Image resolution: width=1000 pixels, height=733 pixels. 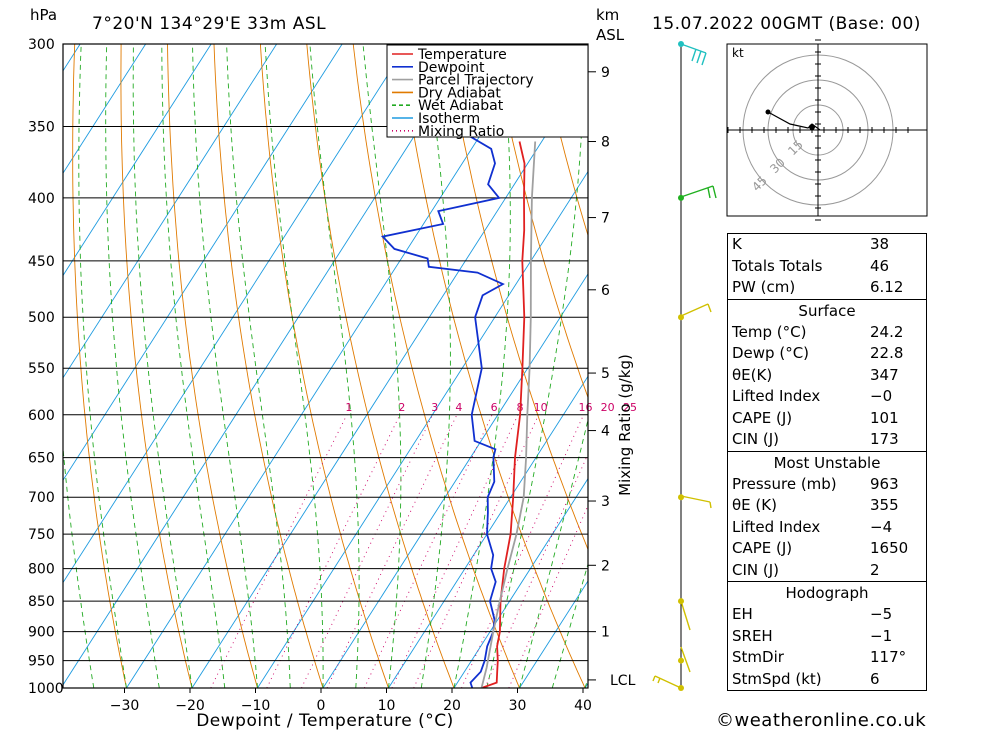 What do you see at coordinates (476, 81) in the screenshot?
I see `legend-item: Parcel Trajectory` at bounding box center [476, 81].